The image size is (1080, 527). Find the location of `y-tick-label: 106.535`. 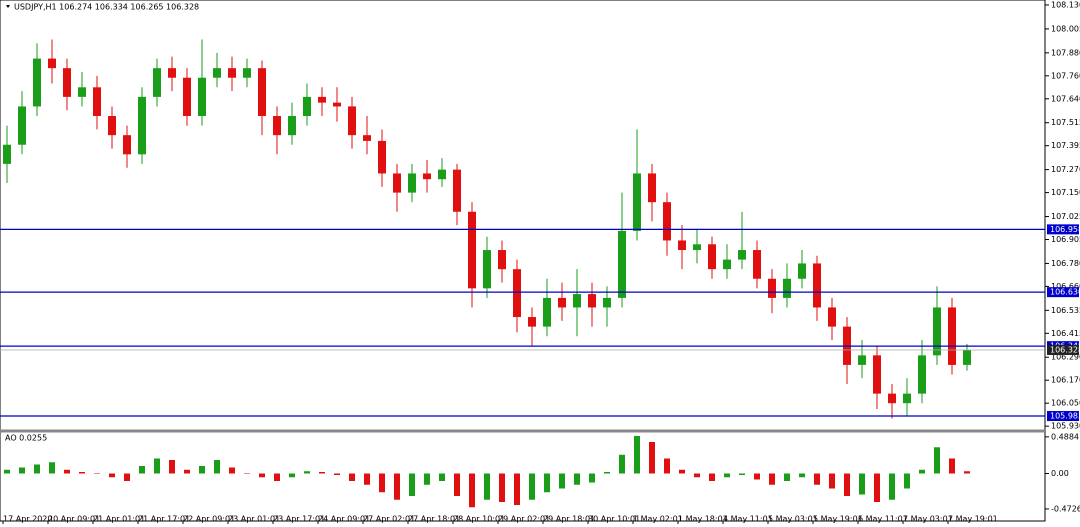

y-tick-label: 106.535 is located at coordinates (1065, 310).